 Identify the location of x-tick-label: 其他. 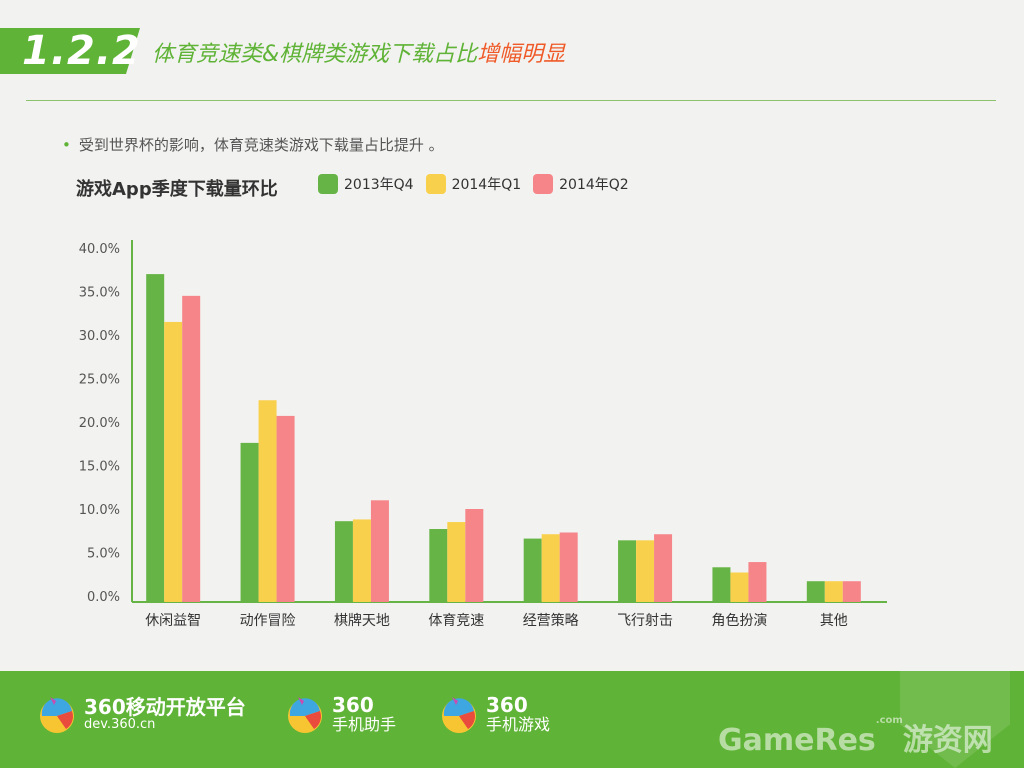
(834, 621).